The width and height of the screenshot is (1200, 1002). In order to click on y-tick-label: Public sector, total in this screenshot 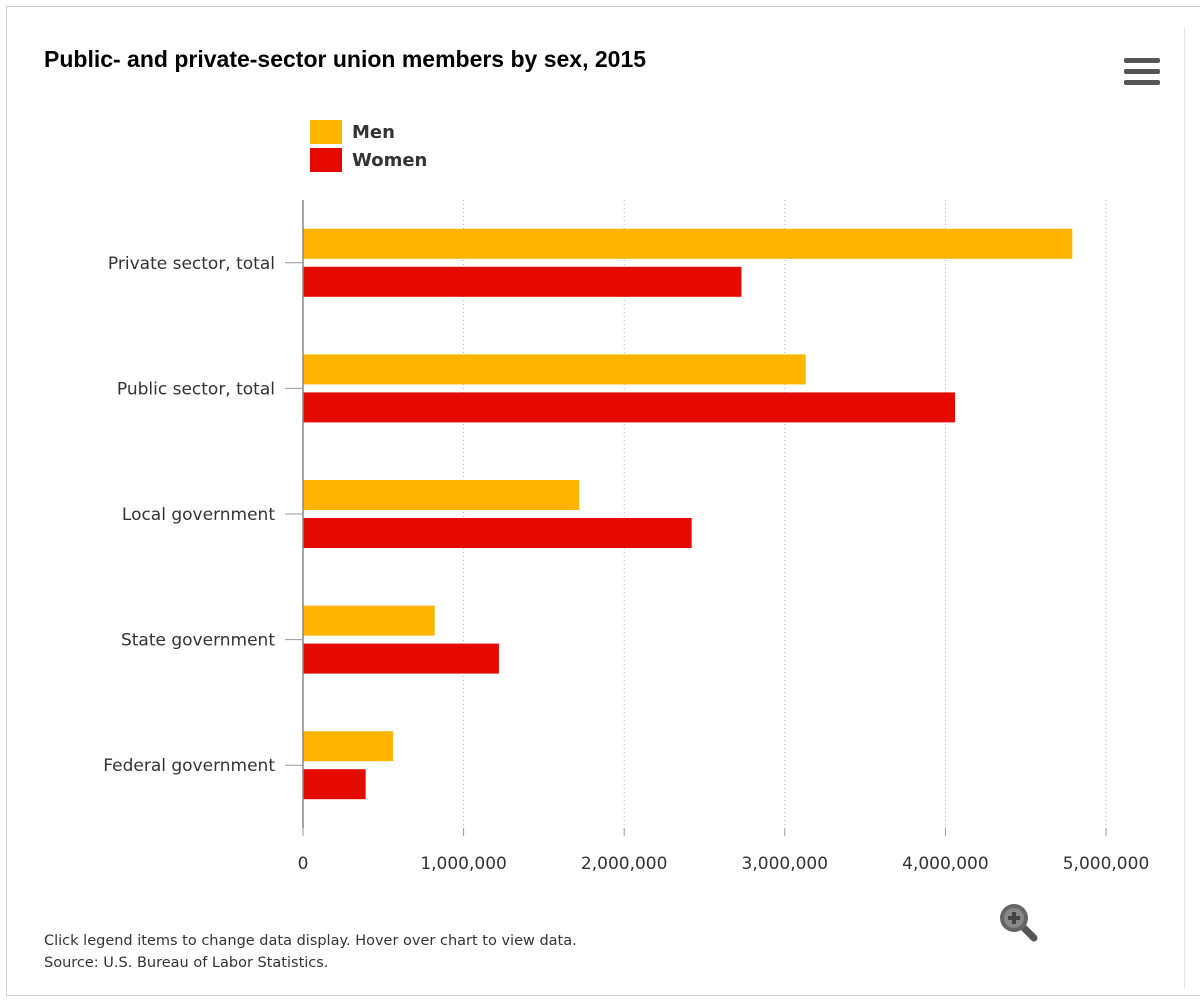, I will do `click(196, 389)`.